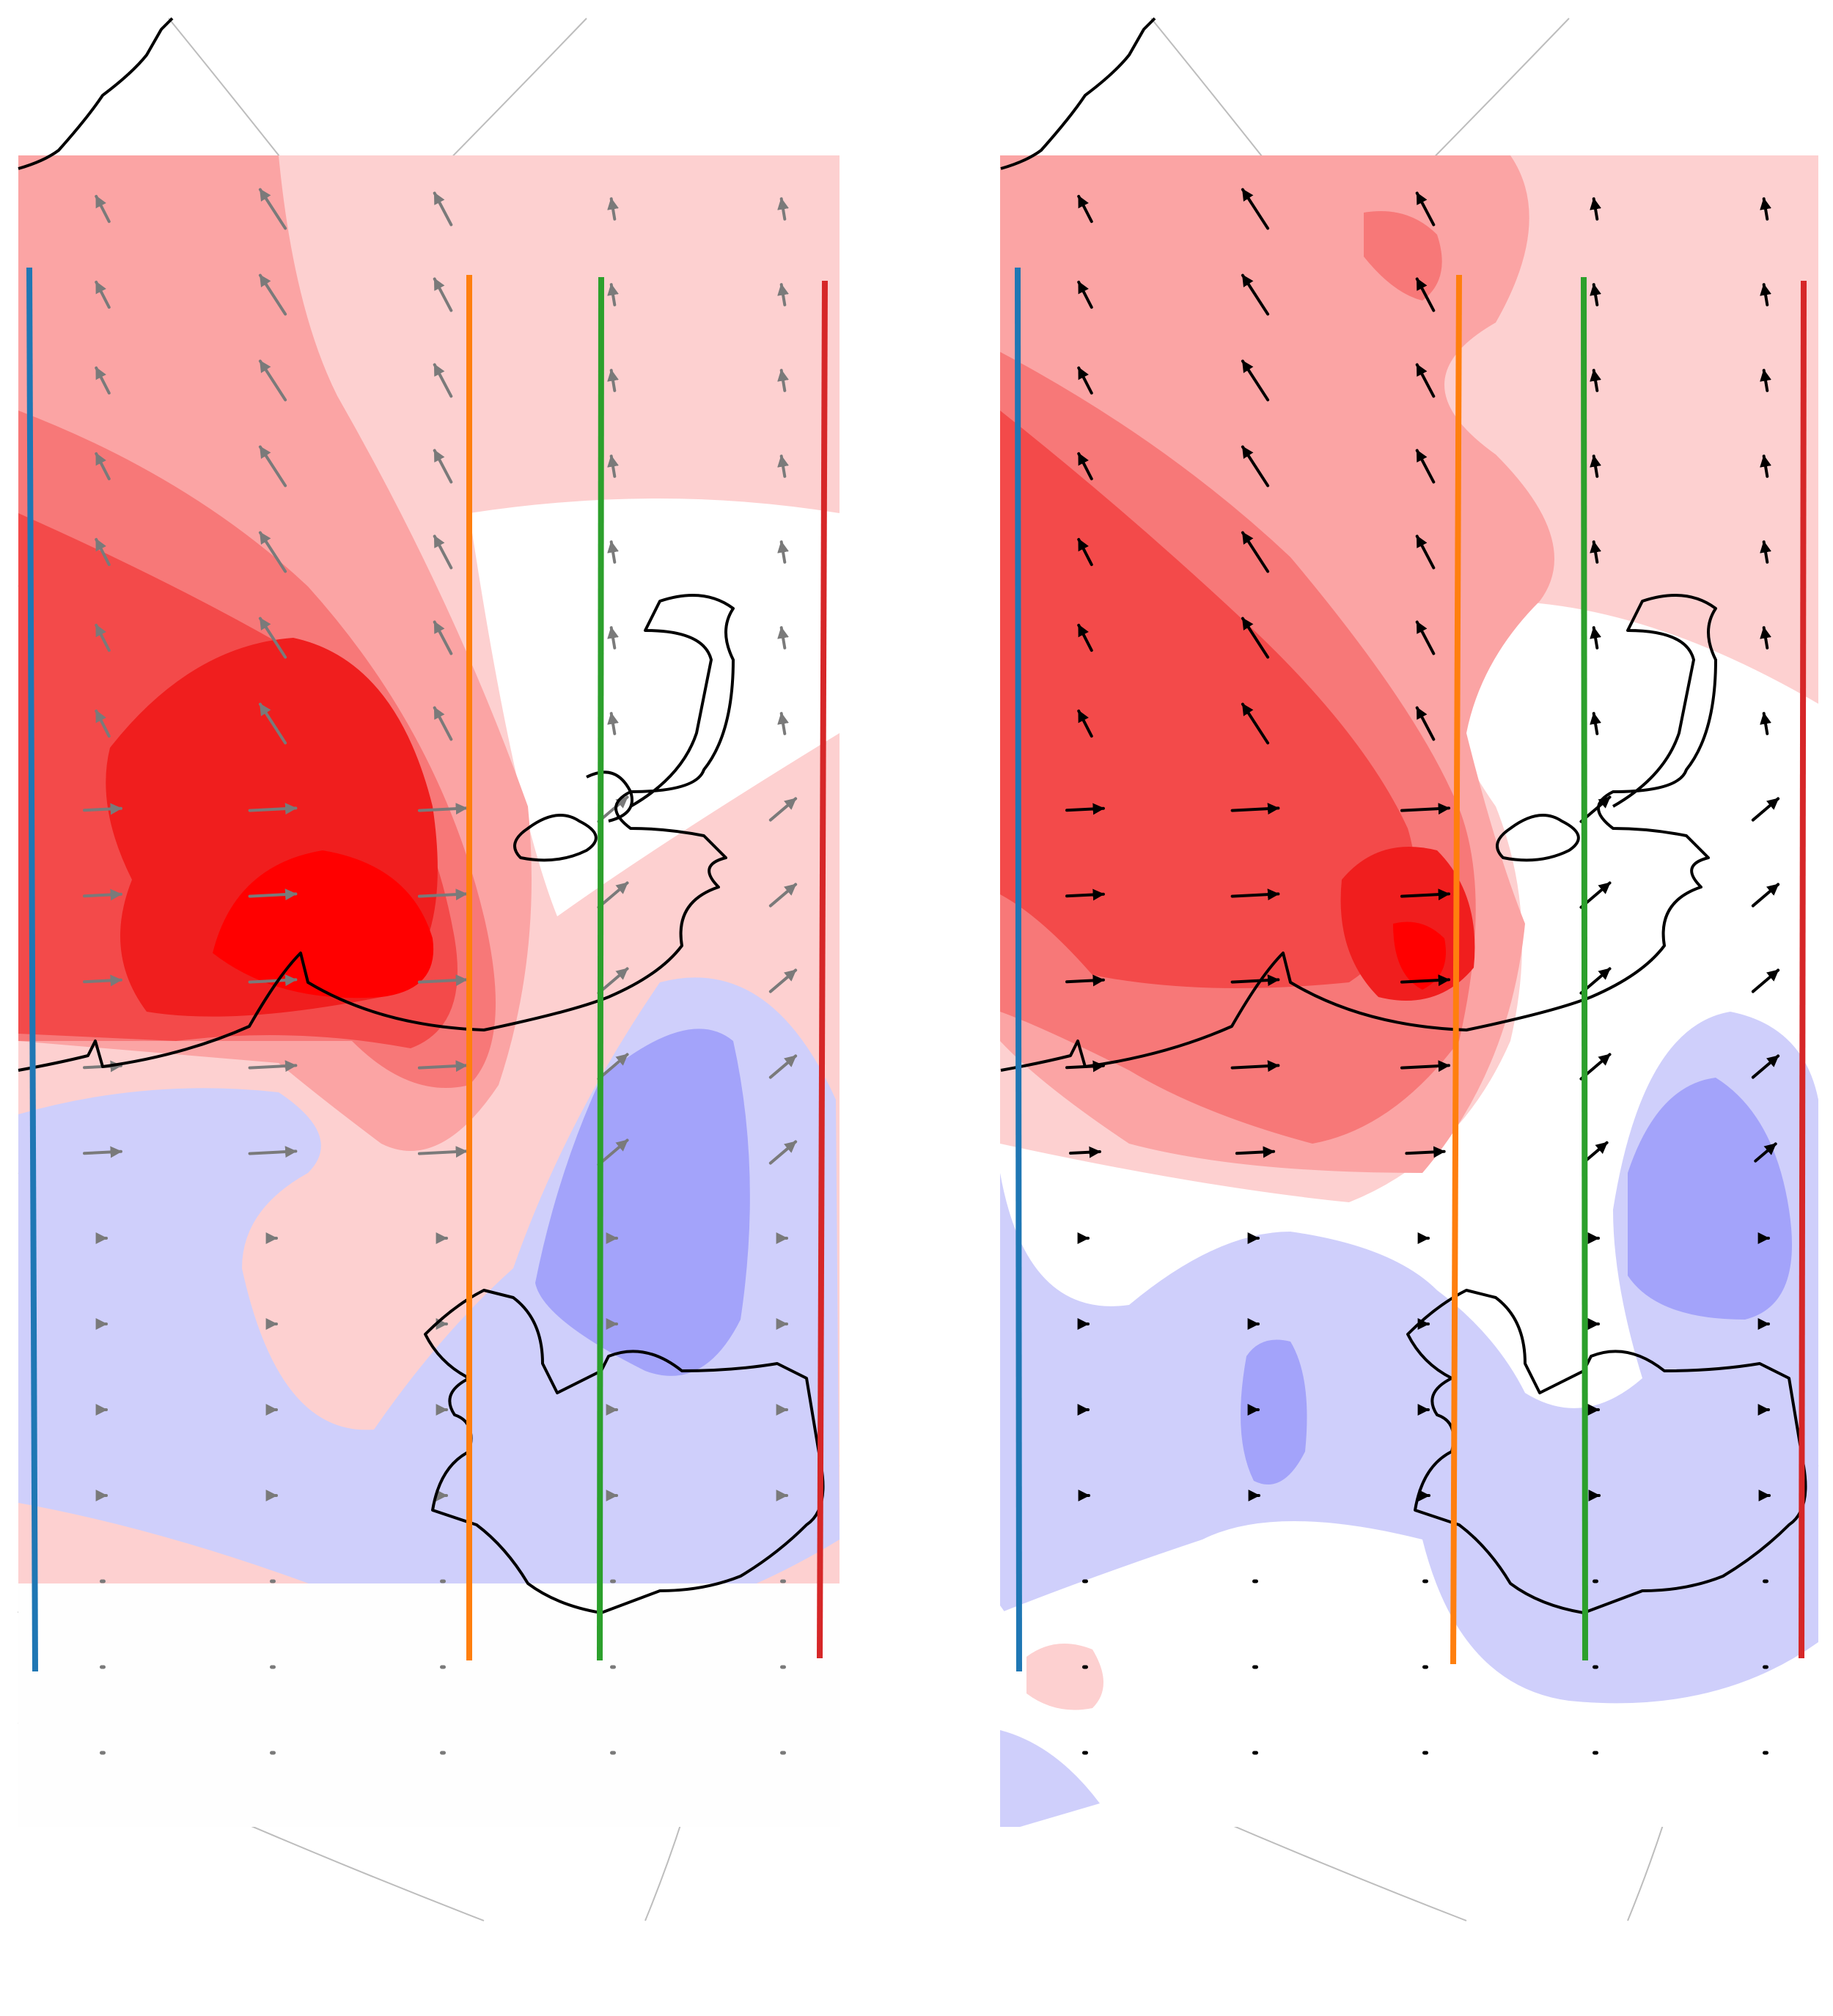 The width and height of the screenshot is (1833, 2016). Describe the element at coordinates (377, 833) in the screenshot. I see `coastline-greenland-main` at that location.